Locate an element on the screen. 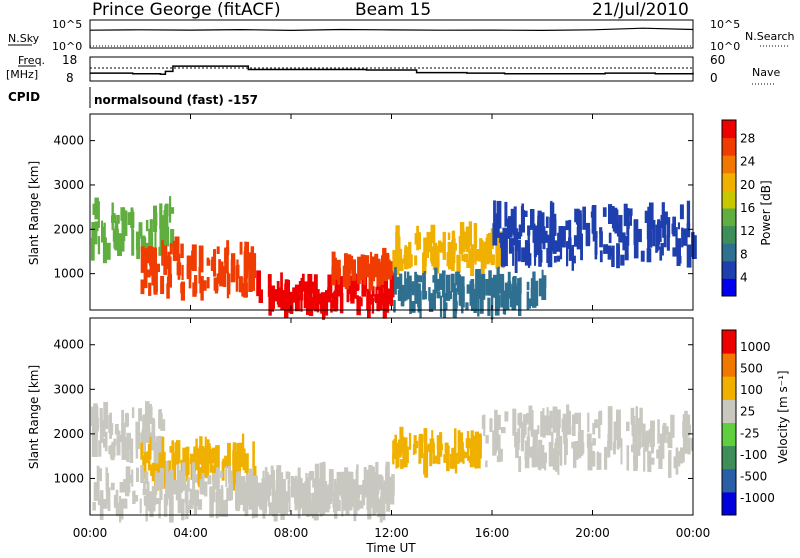 The height and width of the screenshot is (558, 800). date-label: 21/Jul/2010 is located at coordinates (640, 10).